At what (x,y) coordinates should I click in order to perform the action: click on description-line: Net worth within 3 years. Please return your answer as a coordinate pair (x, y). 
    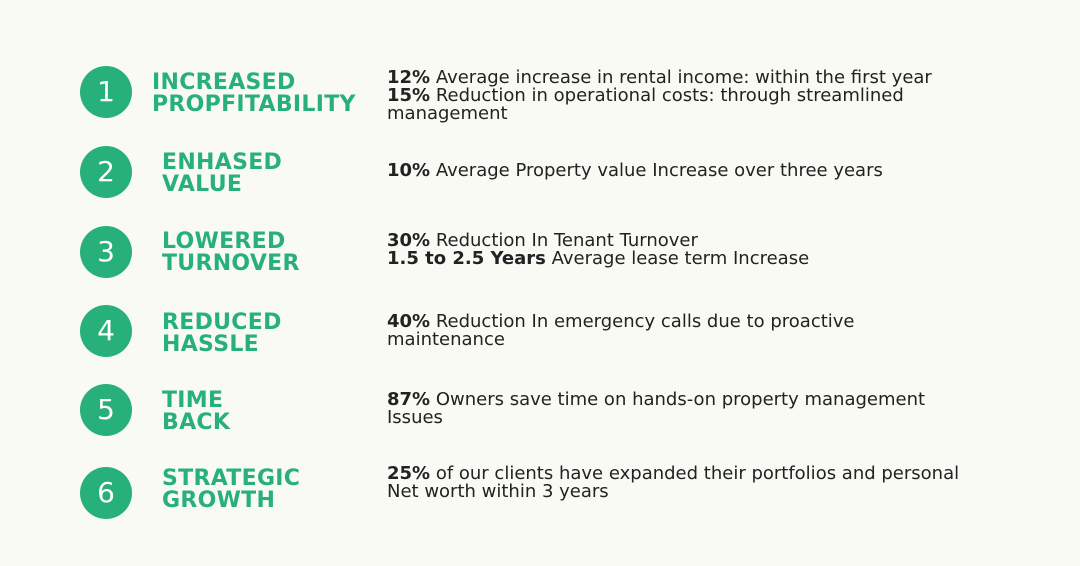
    Looking at the image, I should click on (727, 492).